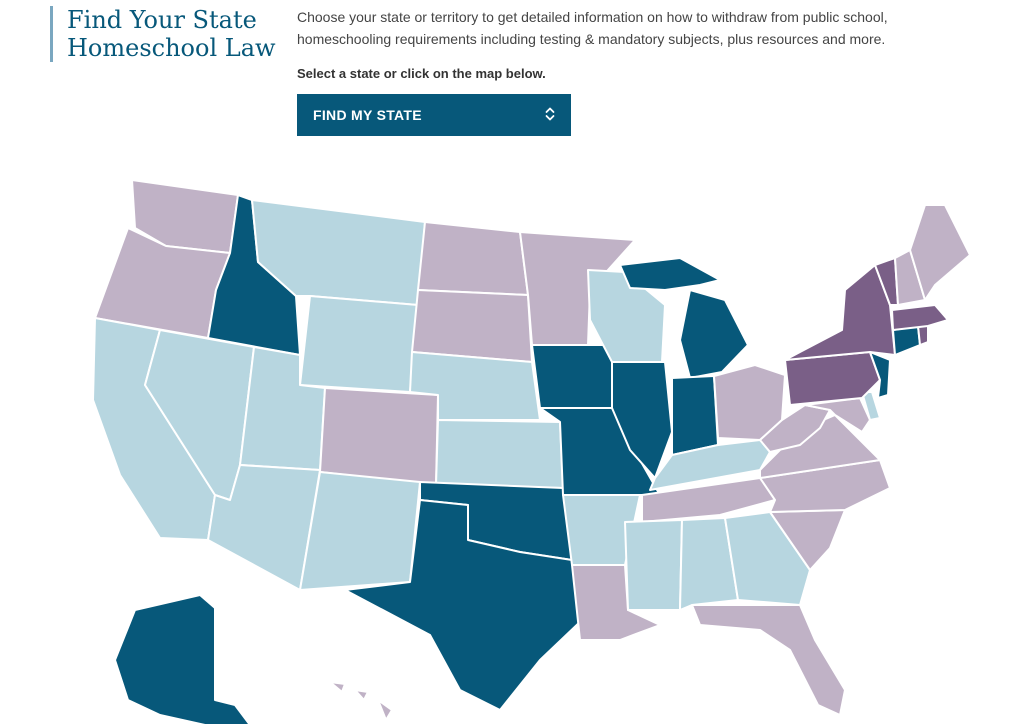 The height and width of the screenshot is (725, 1024). Describe the element at coordinates (162, 20) in the screenshot. I see `page-title-line1: Find Your State` at that location.